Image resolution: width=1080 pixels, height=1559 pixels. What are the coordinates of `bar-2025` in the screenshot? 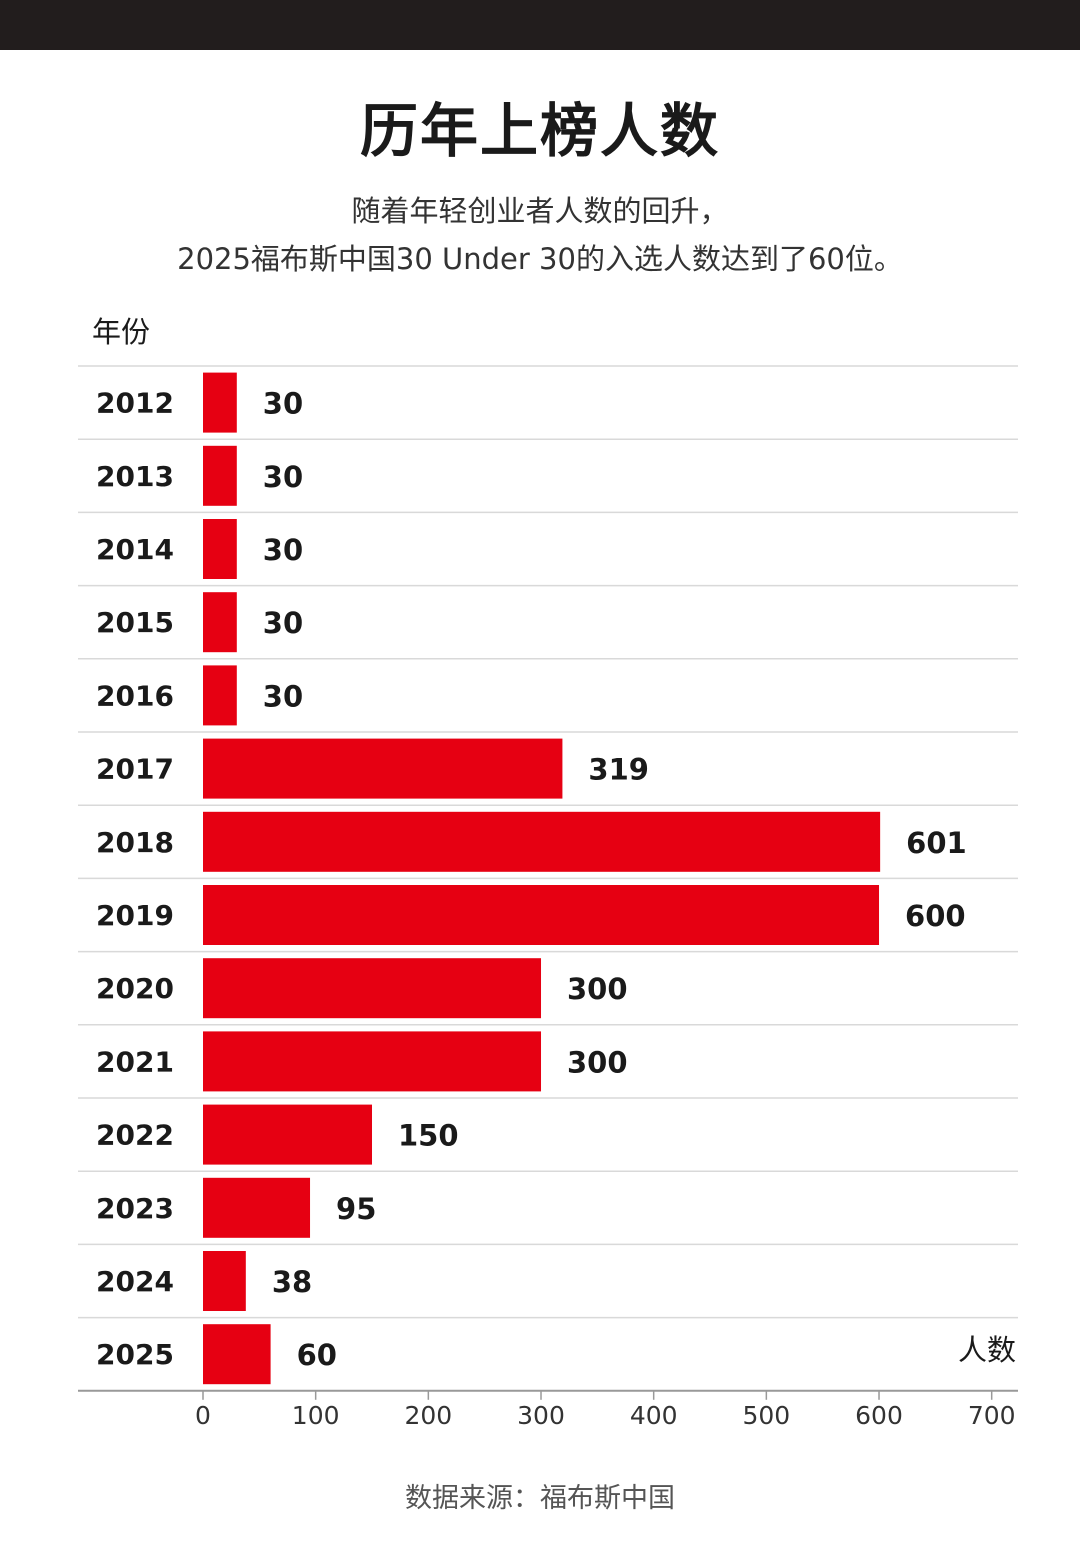 It's located at (237, 1354).